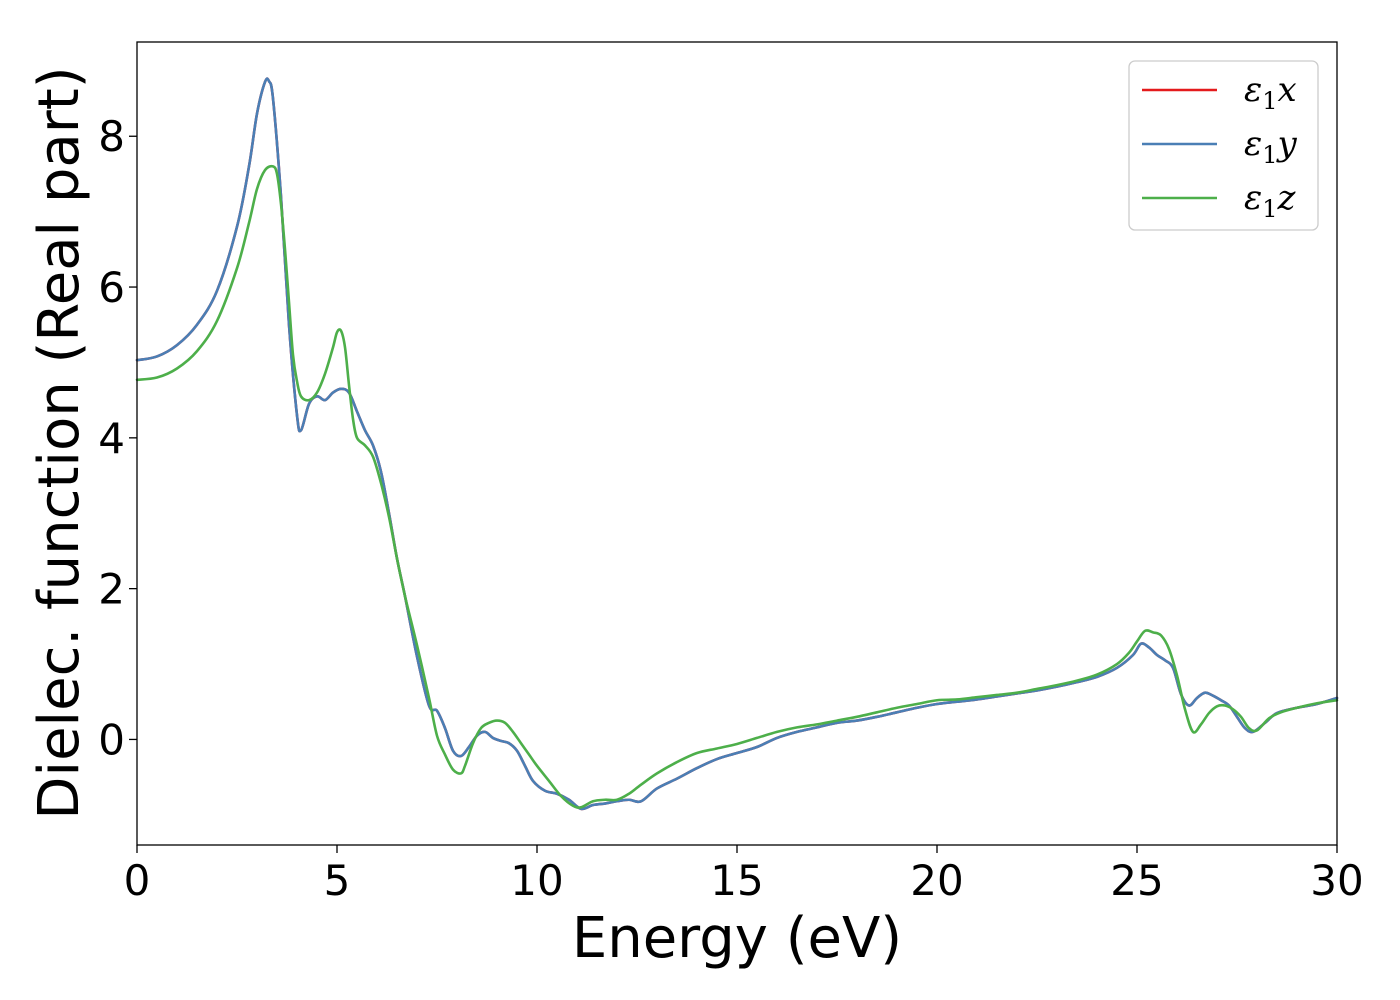 Image resolution: width=1400 pixels, height=1000 pixels. What do you see at coordinates (736, 880) in the screenshot?
I see `x-tick-label: 15` at bounding box center [736, 880].